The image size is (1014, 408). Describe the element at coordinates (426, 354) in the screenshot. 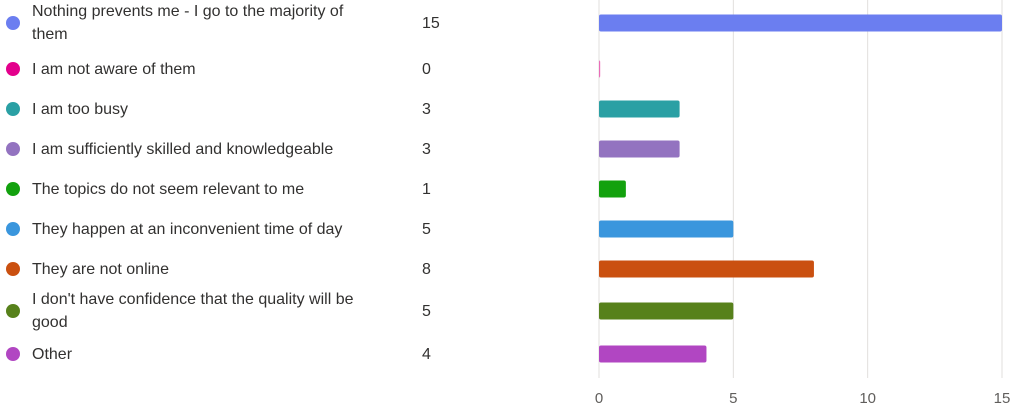

I see `category-count: 4` at that location.